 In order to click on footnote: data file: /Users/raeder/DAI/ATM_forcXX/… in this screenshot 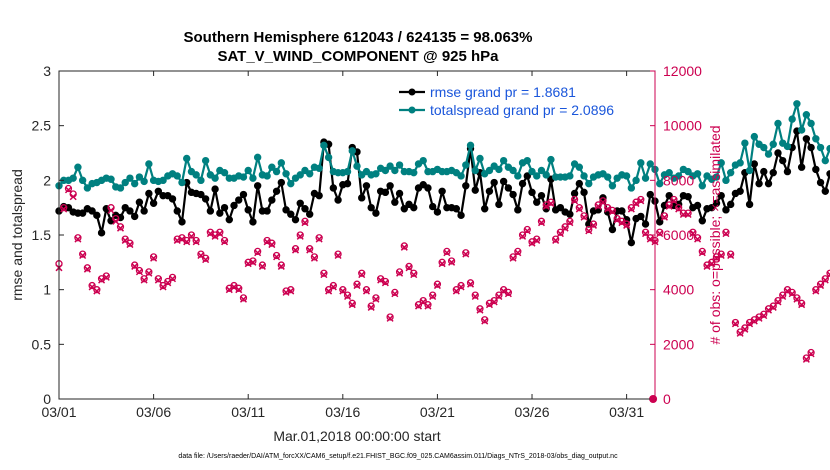, I will do `click(398, 456)`.